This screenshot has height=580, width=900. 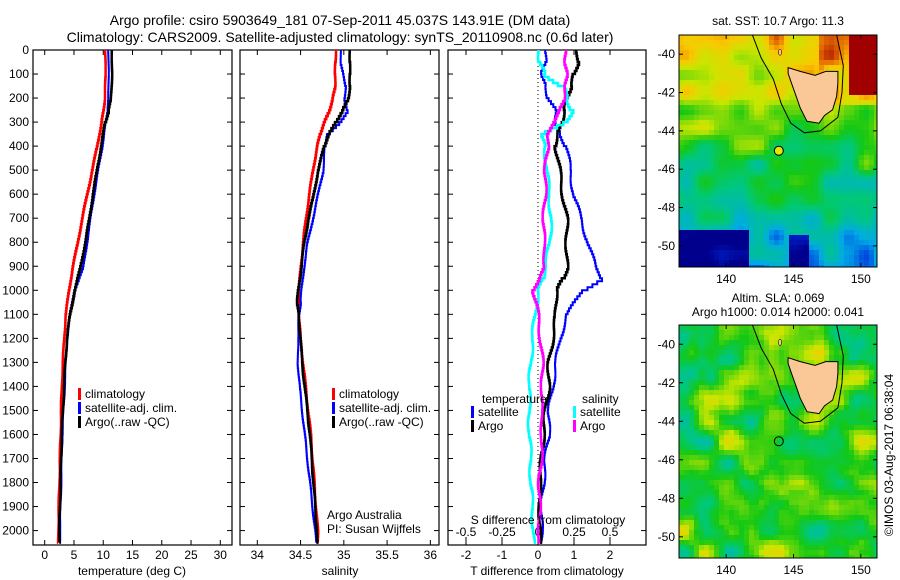 What do you see at coordinates (813, 95) in the screenshot?
I see `tasmania-landmass` at bounding box center [813, 95].